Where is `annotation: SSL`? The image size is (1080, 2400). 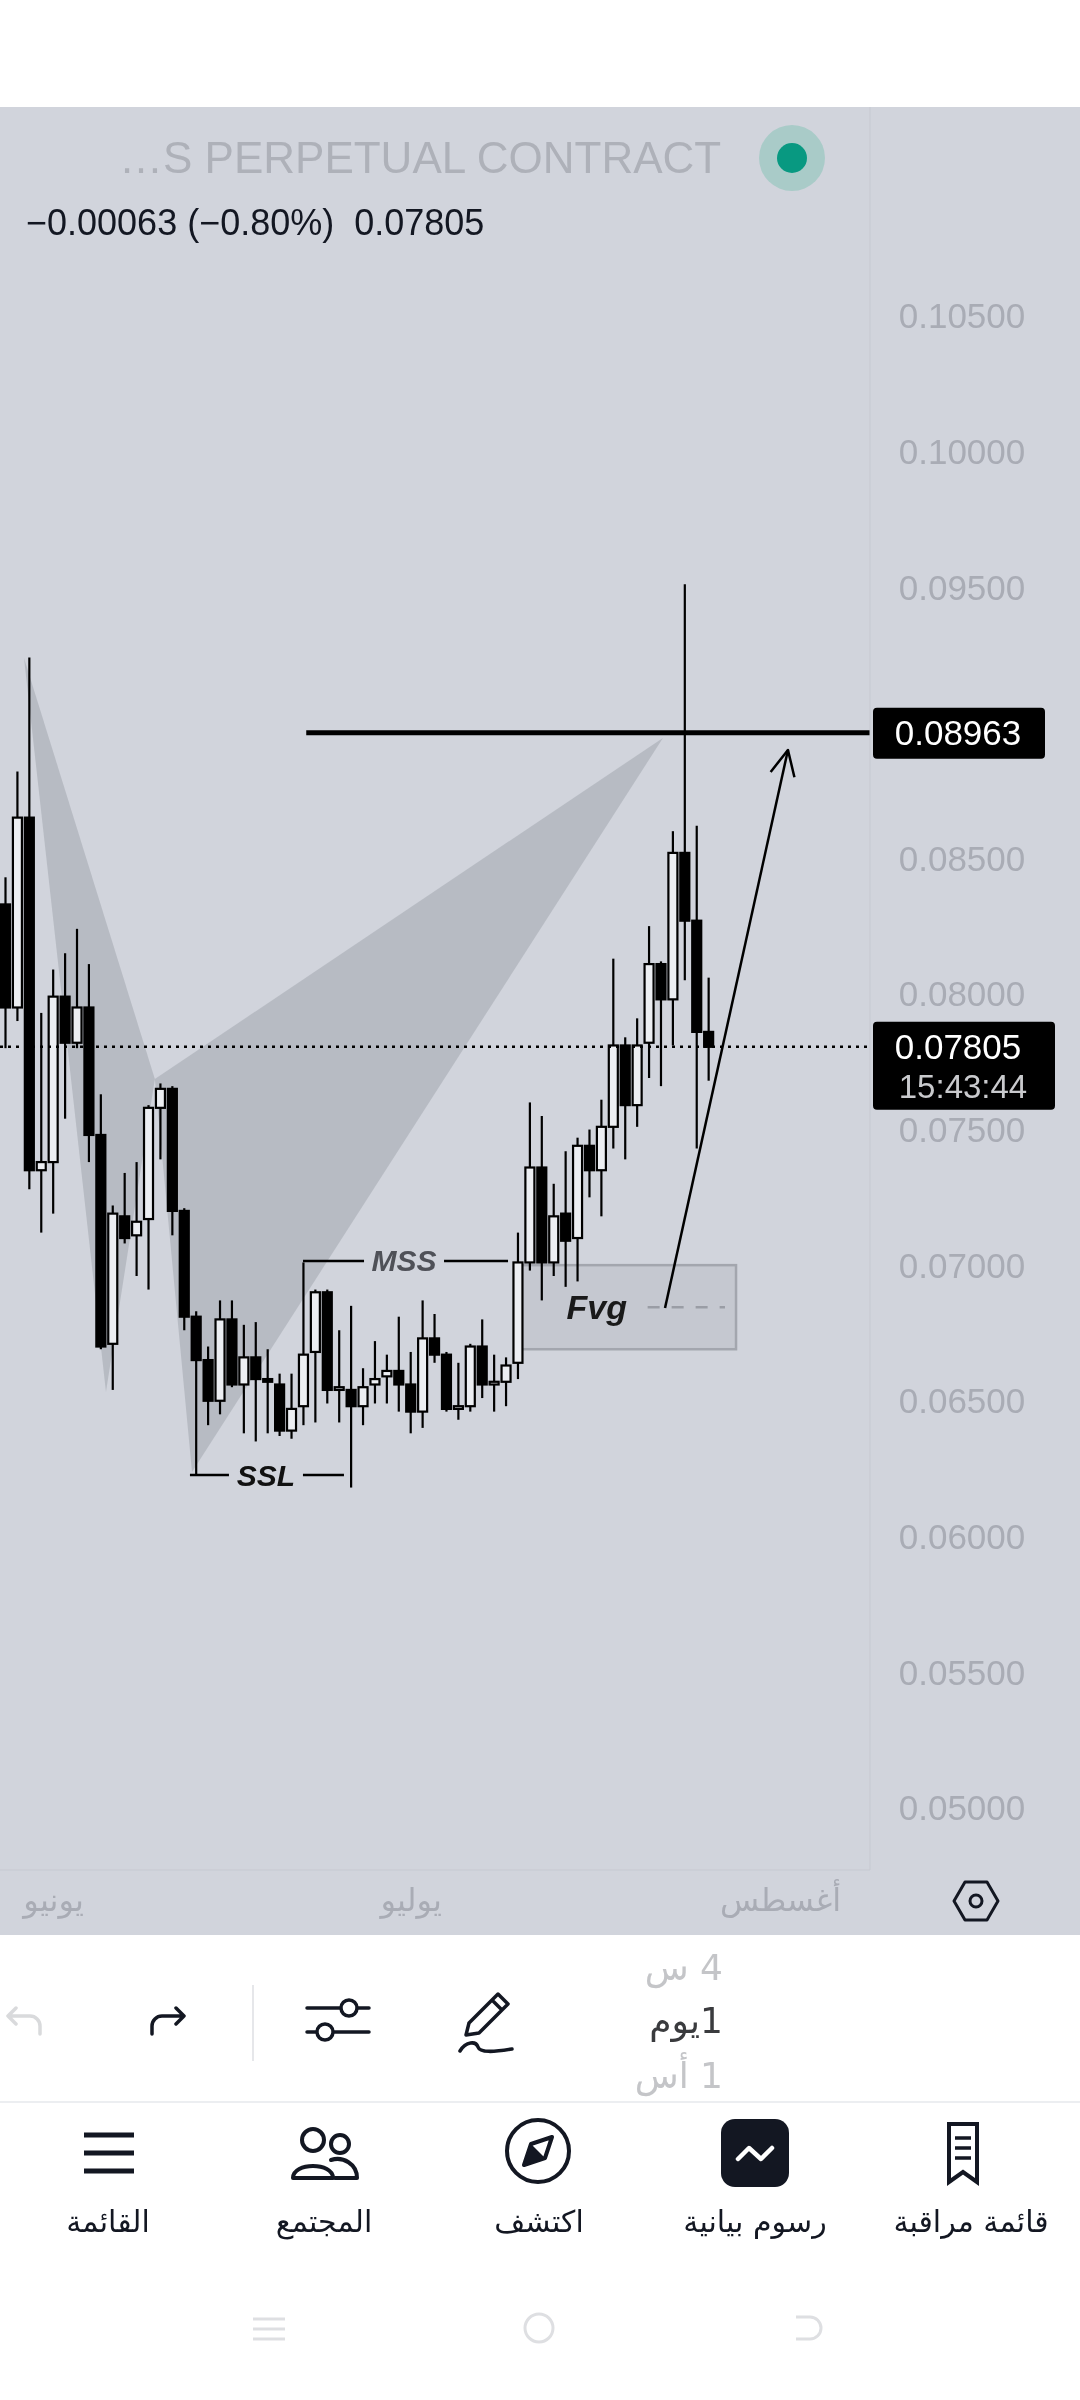
annotation: SSL is located at coordinates (266, 1475).